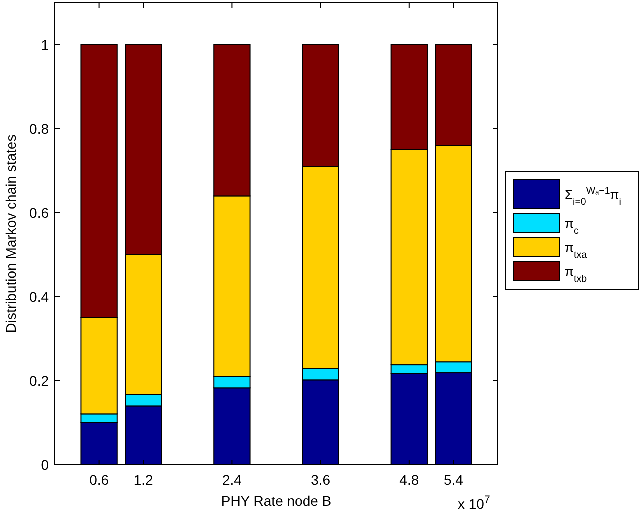 The width and height of the screenshot is (643, 515). What do you see at coordinates (144, 480) in the screenshot?
I see `x-tick-label: 1.2` at bounding box center [144, 480].